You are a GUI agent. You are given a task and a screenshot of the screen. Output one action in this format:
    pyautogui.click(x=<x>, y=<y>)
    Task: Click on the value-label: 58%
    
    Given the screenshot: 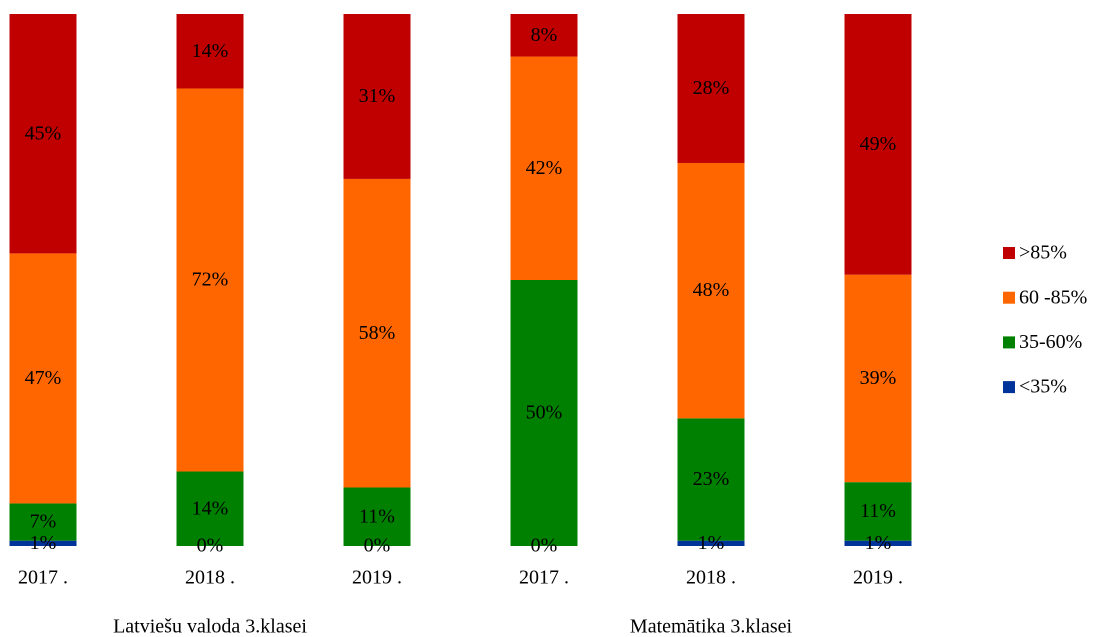 What is the action you would take?
    pyautogui.click(x=377, y=333)
    